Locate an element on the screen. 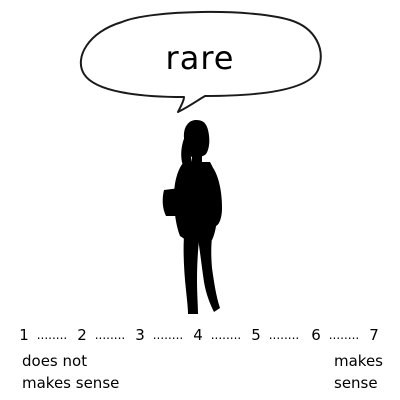  scale-point-7: 7 is located at coordinates (374, 335).